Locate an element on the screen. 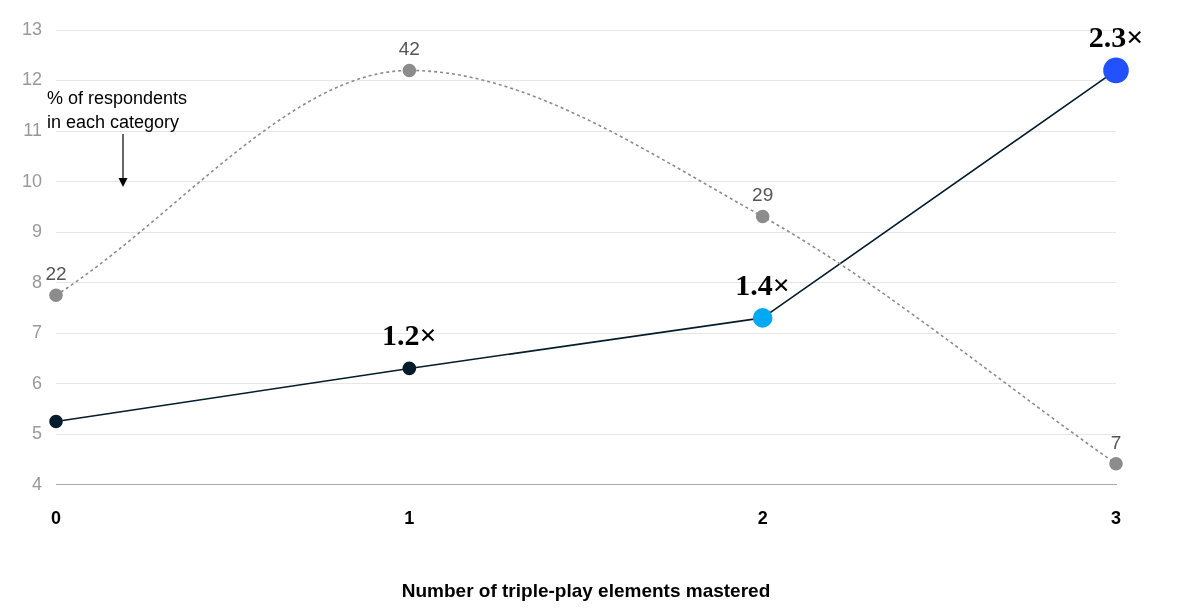 The height and width of the screenshot is (611, 1178). x-axis-title: Number of triple-play elements mastered is located at coordinates (586, 590).